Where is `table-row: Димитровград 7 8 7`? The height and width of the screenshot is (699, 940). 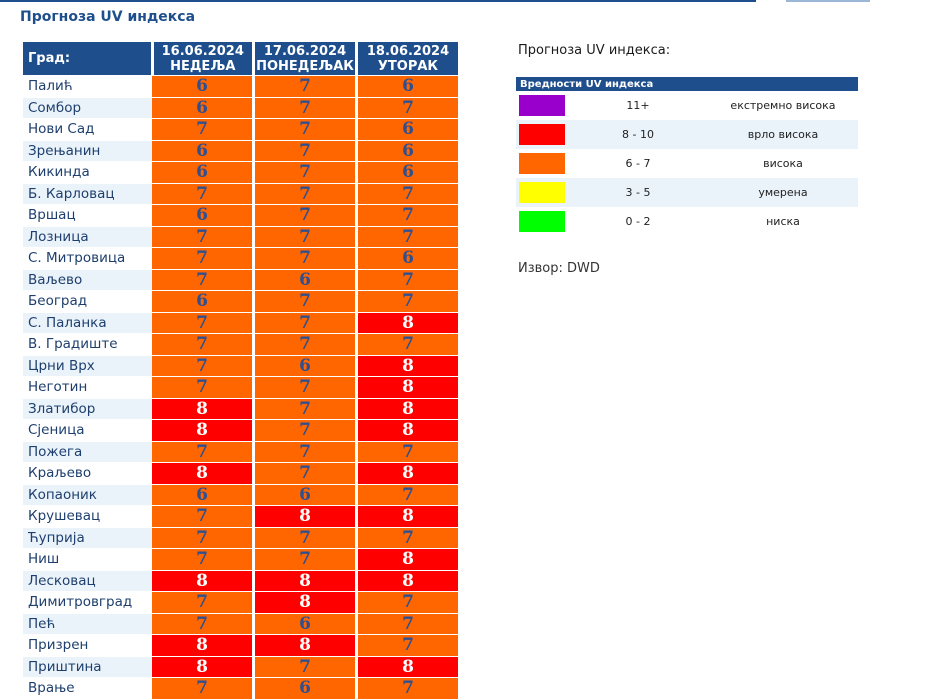 table-row: Димитровград 7 8 7 is located at coordinates (240, 602).